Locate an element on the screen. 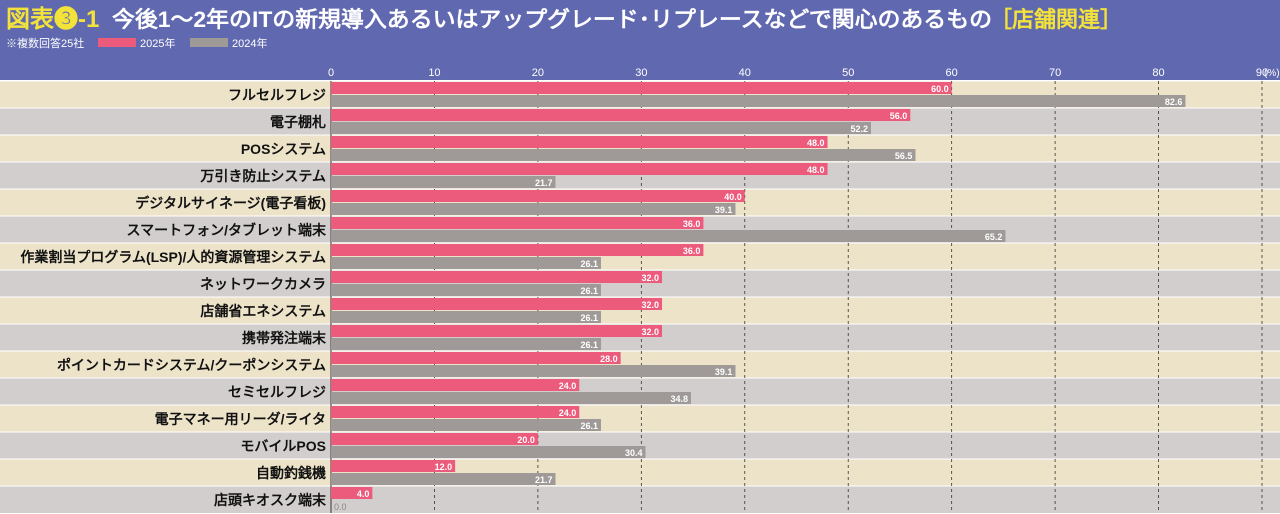  x-tick-label: 70 is located at coordinates (1055, 73).